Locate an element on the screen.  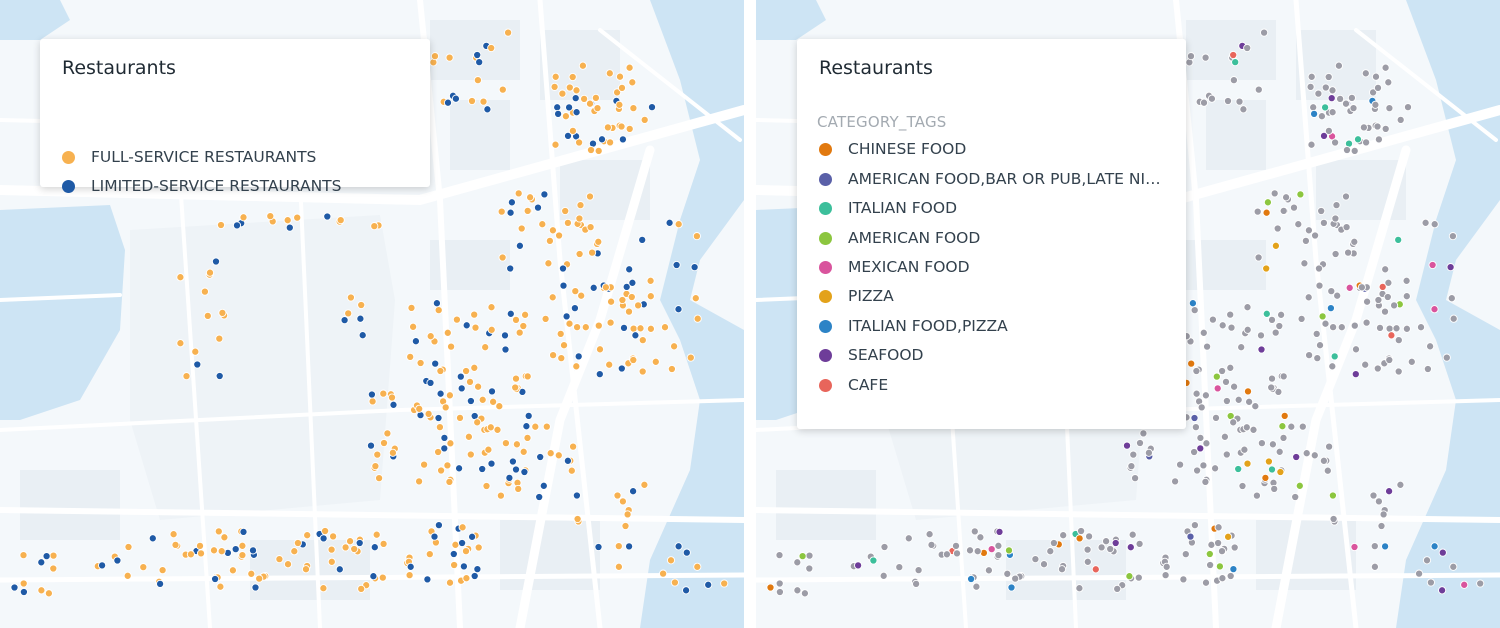
legend-item-american-food: AMERICAN FOOD is located at coordinates (899, 238).